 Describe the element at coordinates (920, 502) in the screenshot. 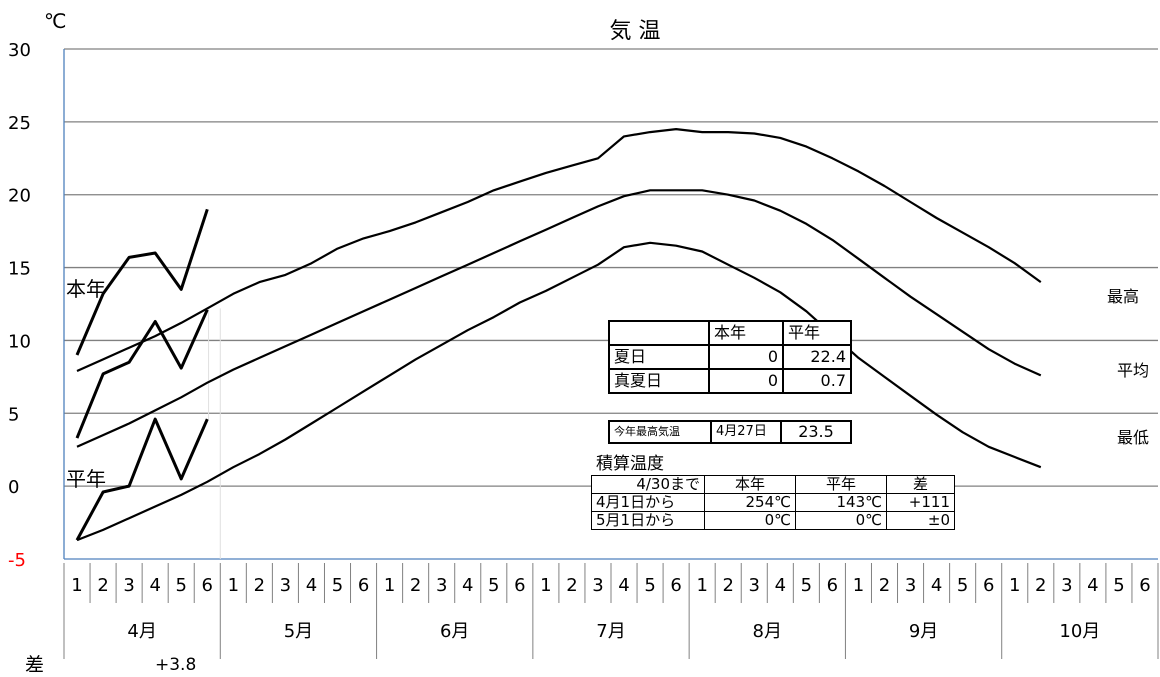

I see `table-cell: +111` at that location.